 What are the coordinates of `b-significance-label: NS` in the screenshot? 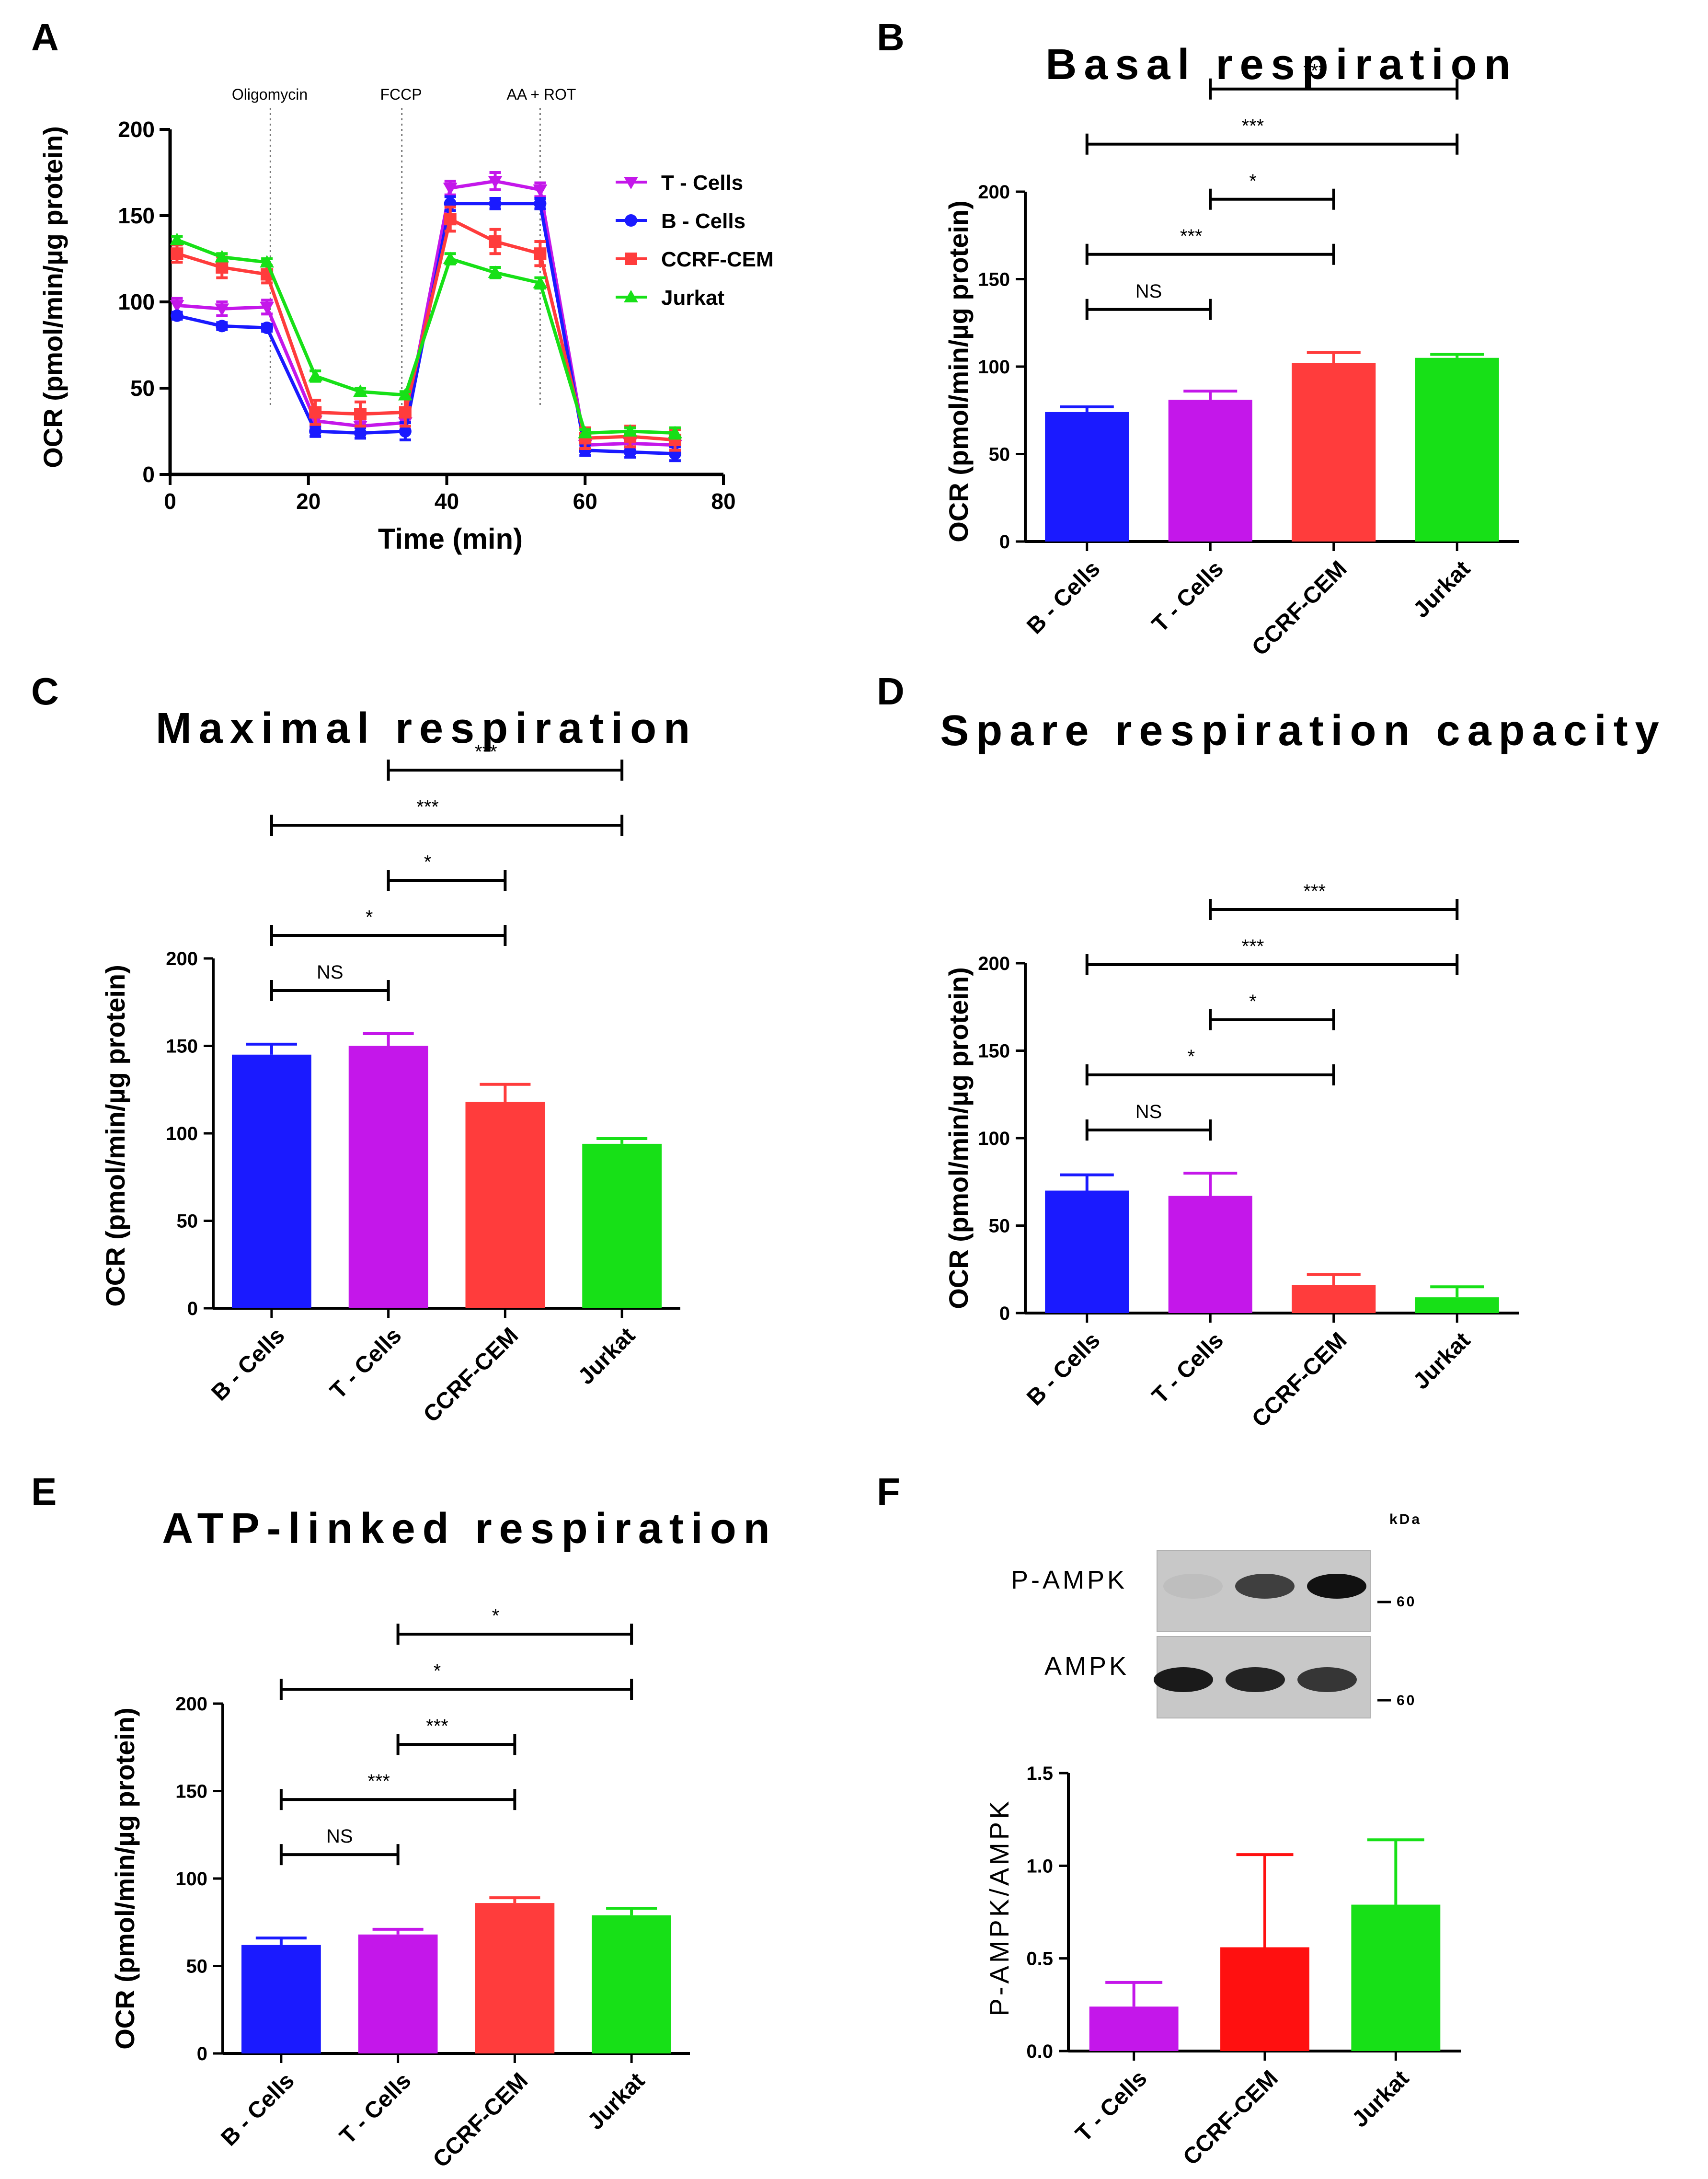 It's located at (1148, 291).